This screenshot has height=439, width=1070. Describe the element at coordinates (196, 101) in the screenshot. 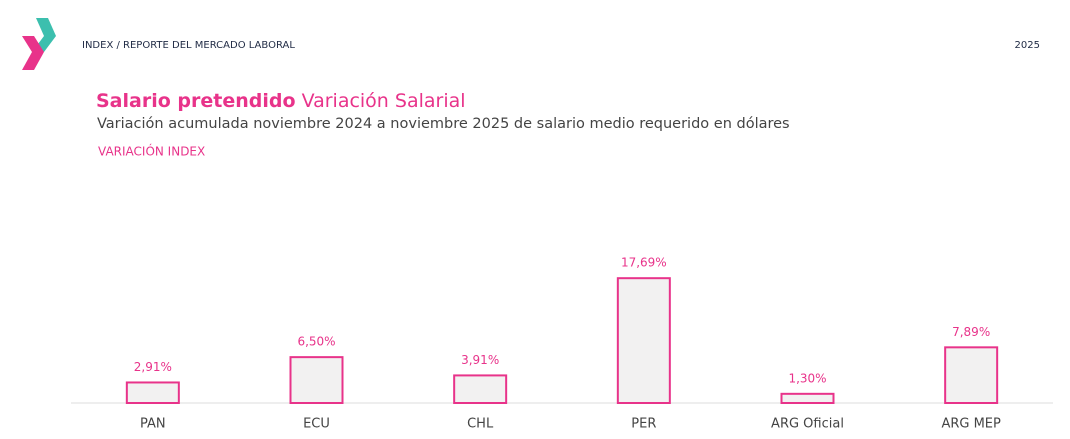

I see `title-bold: Salario pretendido` at that location.